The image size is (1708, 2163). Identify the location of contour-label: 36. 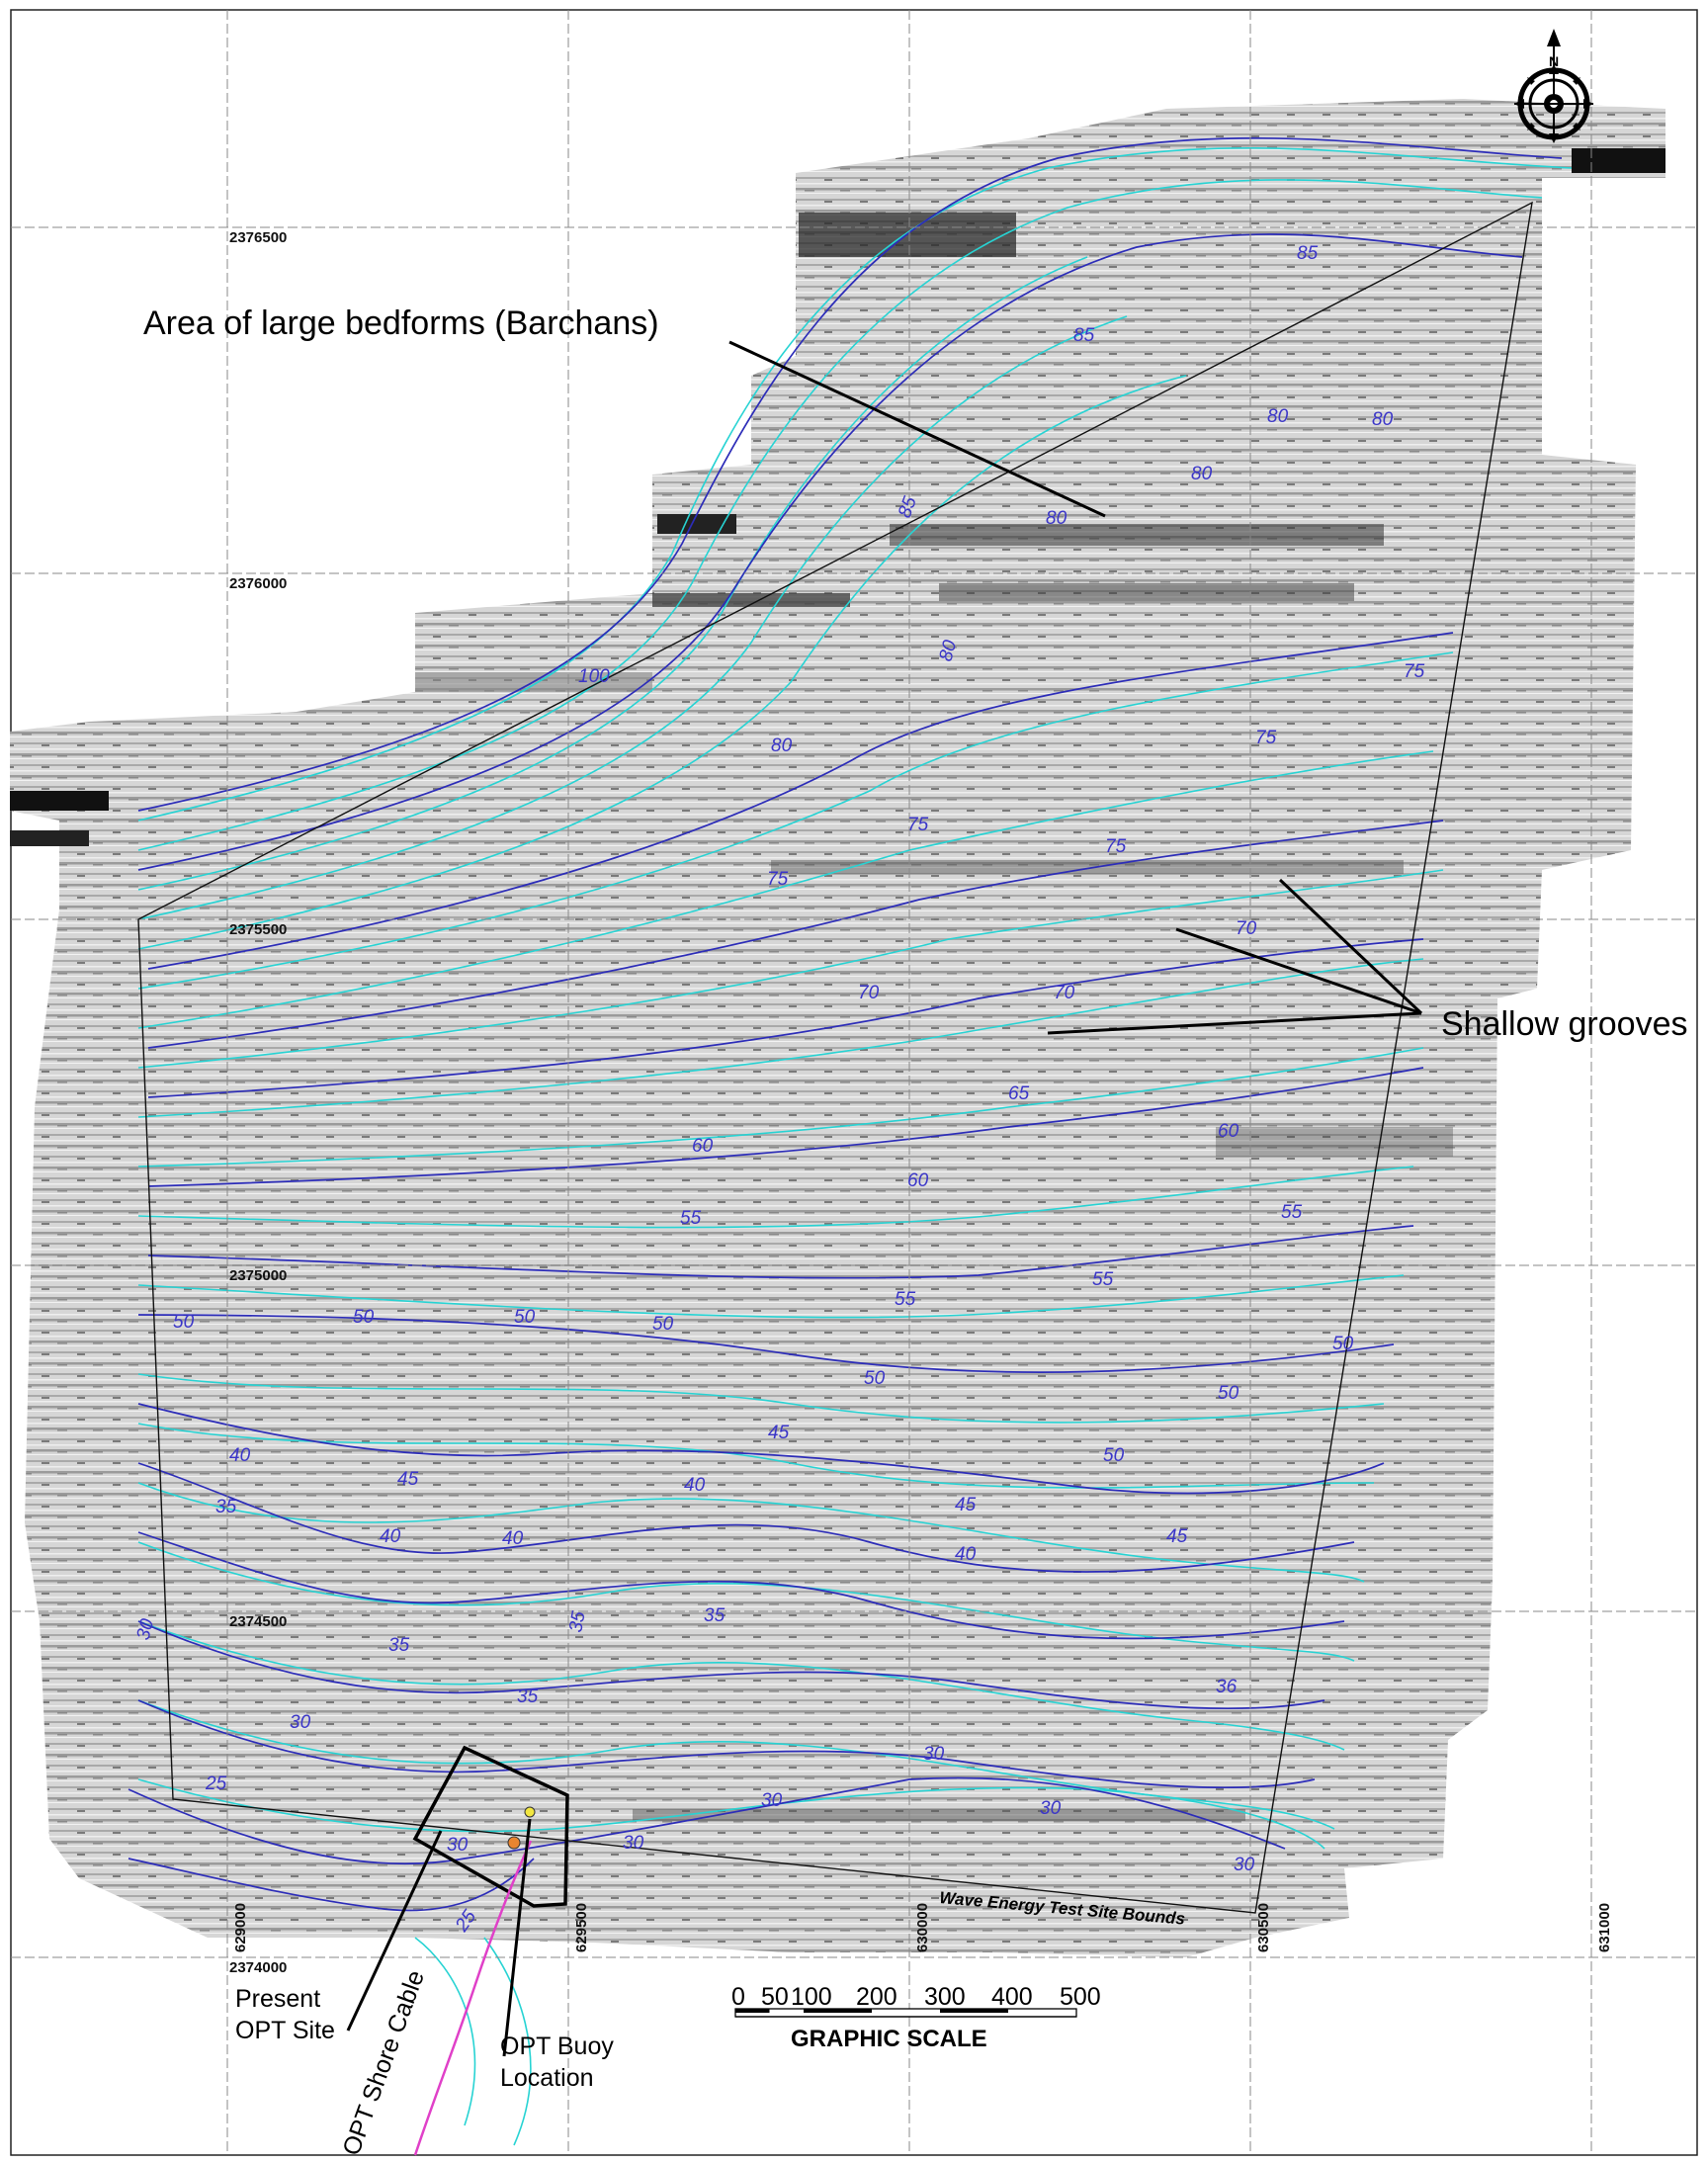
(1227, 1687).